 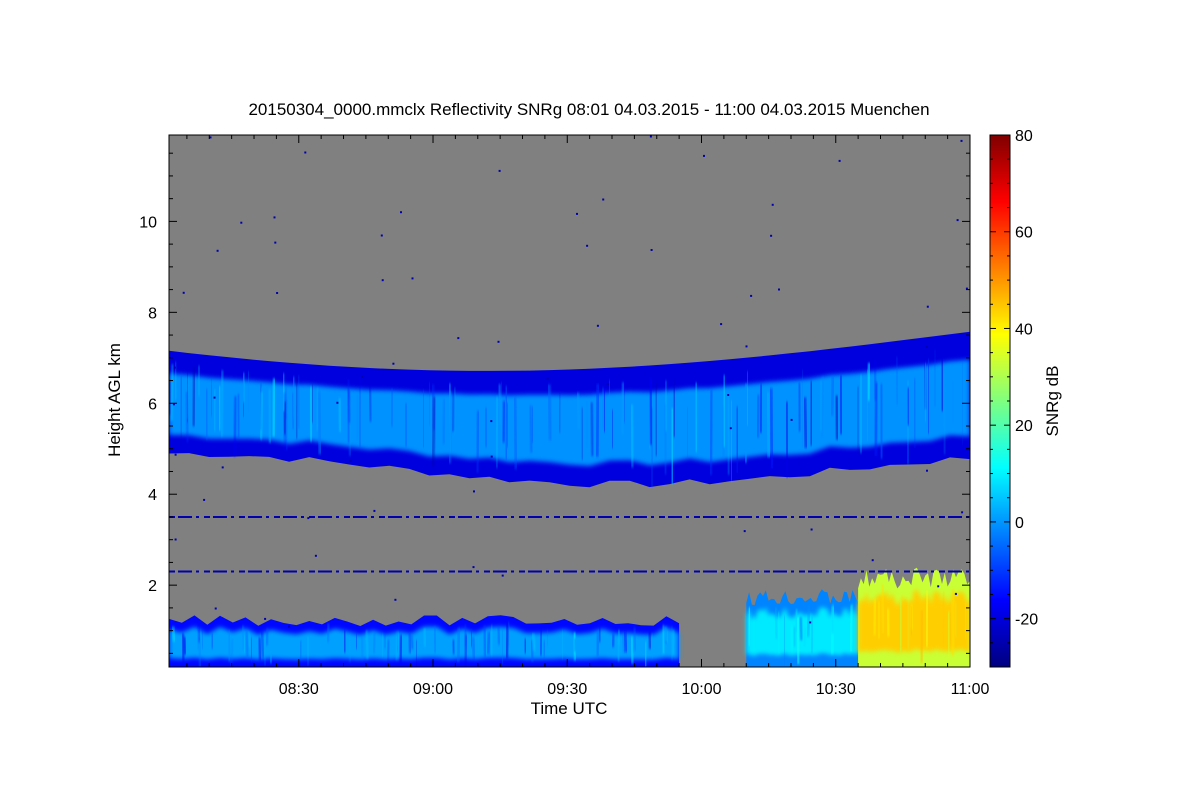 I want to click on x-axis-label: Time UTC, so click(x=569, y=708).